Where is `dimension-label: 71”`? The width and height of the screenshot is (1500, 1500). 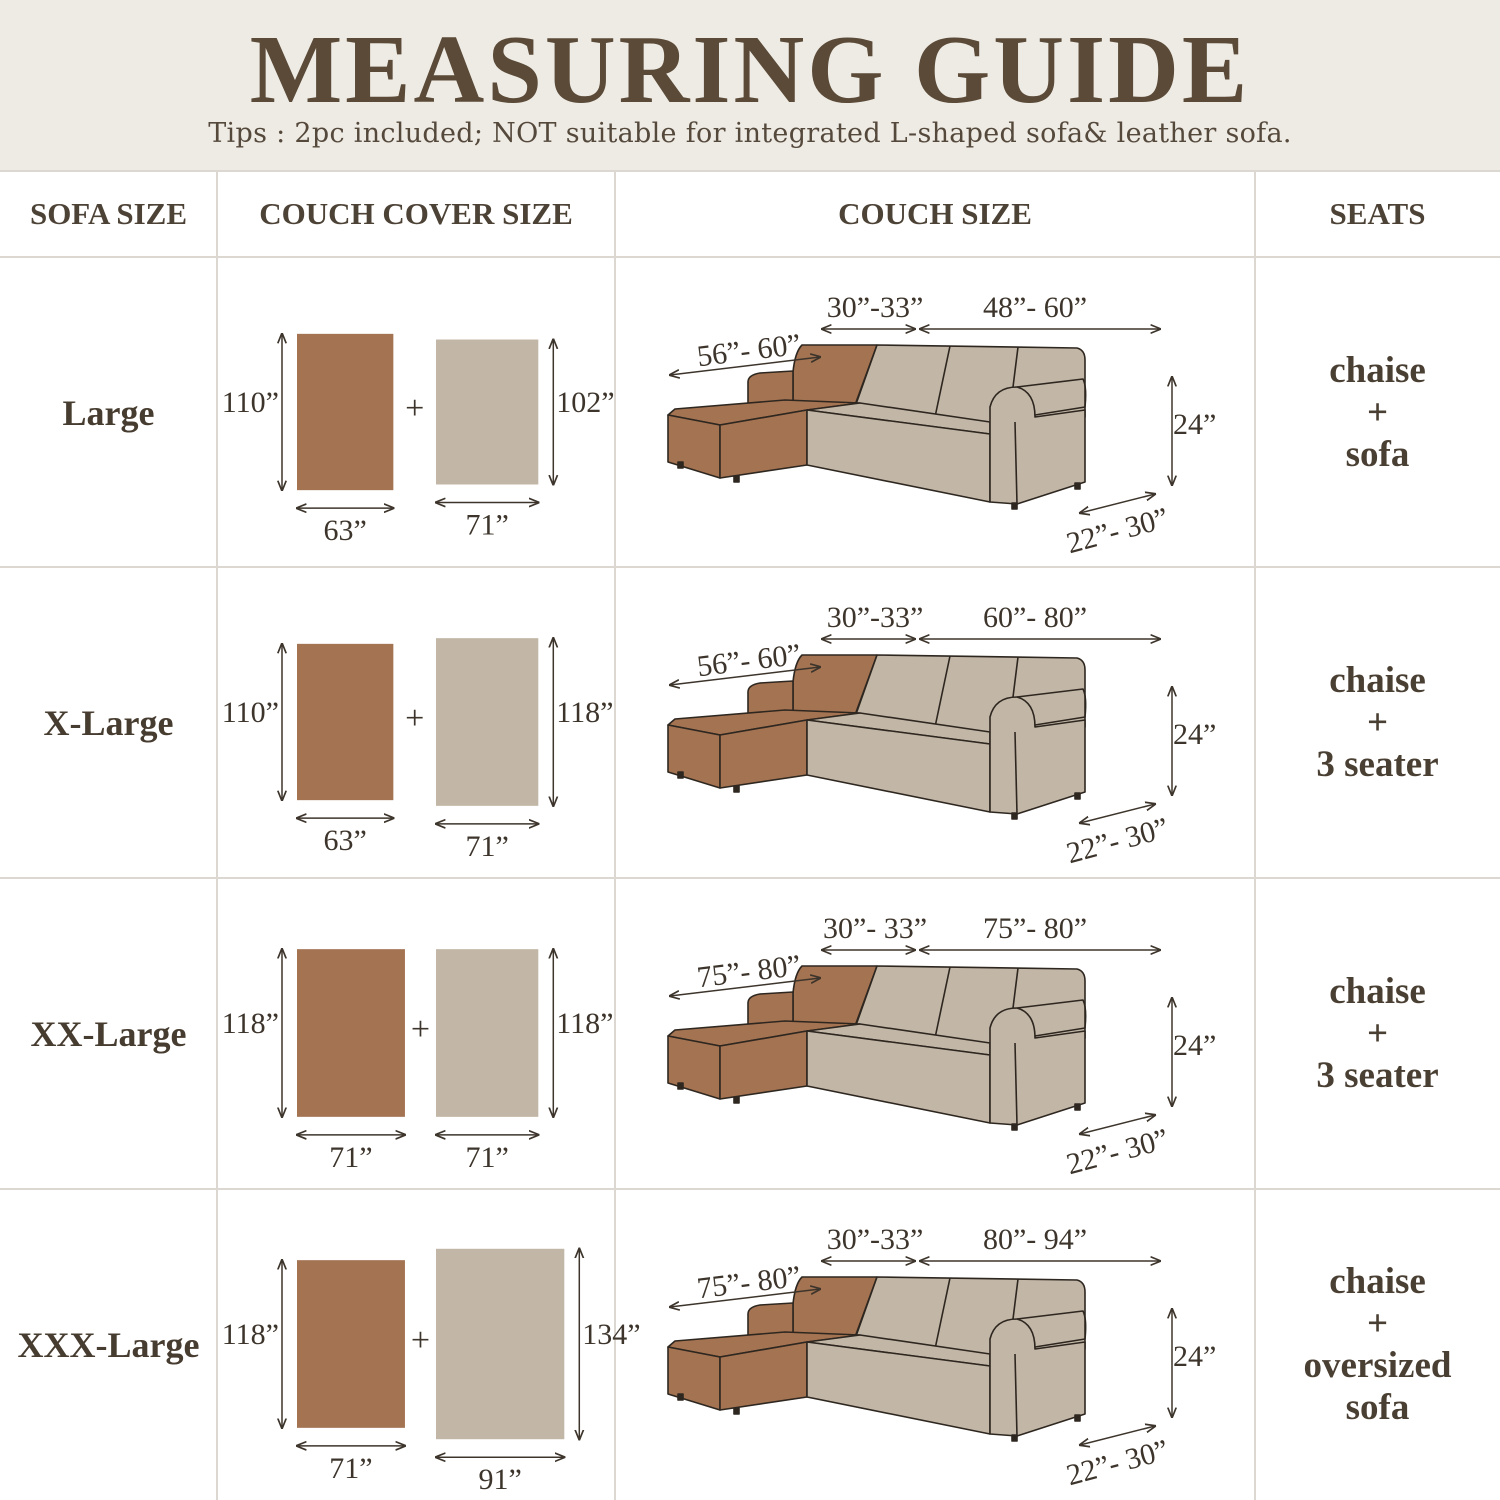
dimension-label: 71” is located at coordinates (486, 846).